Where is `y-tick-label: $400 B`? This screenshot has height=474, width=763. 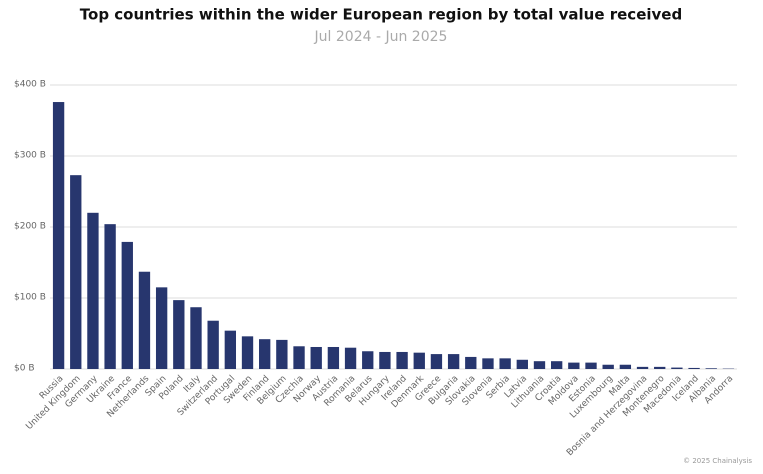
y-tick-label: $400 B is located at coordinates (30, 85).